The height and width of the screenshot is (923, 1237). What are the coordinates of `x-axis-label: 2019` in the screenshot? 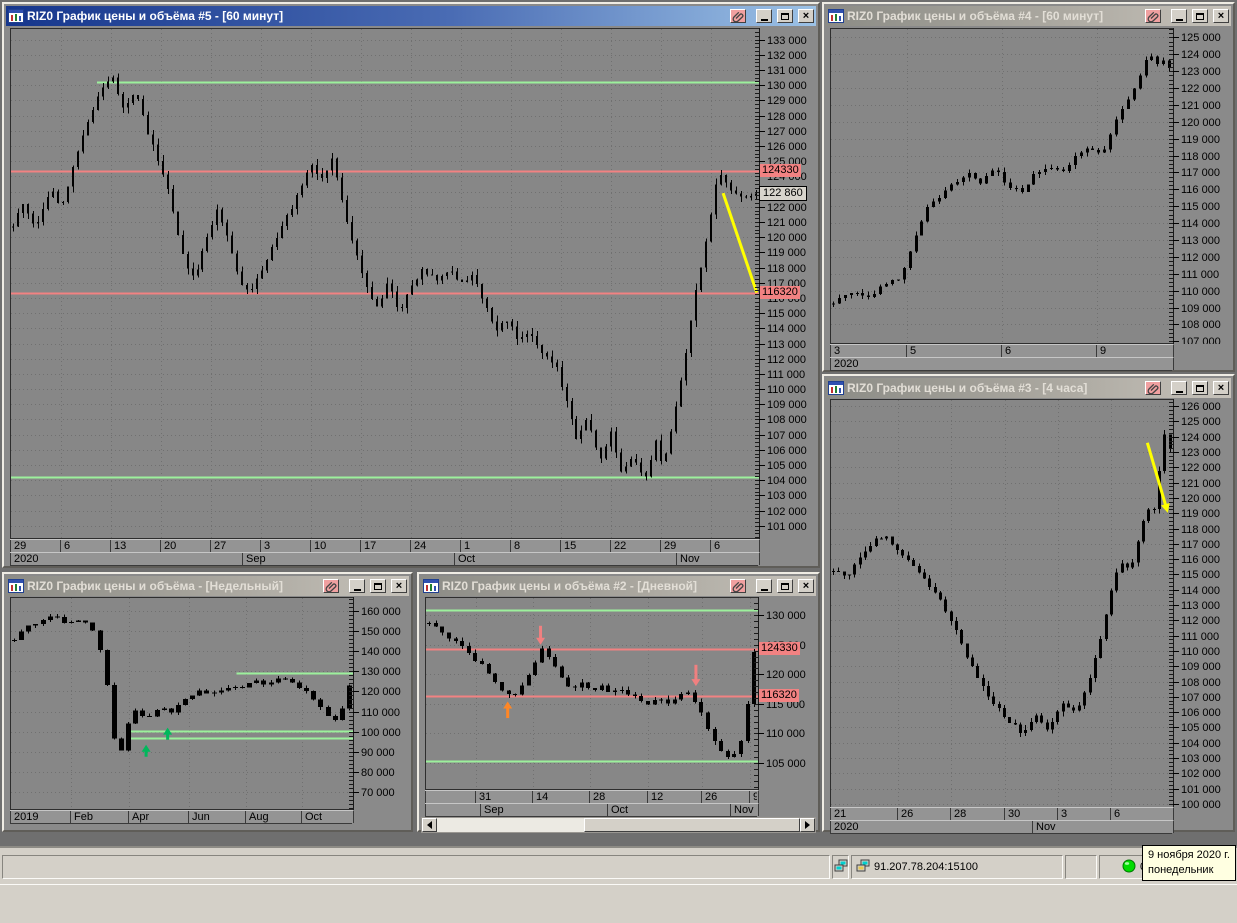 It's located at (40, 817).